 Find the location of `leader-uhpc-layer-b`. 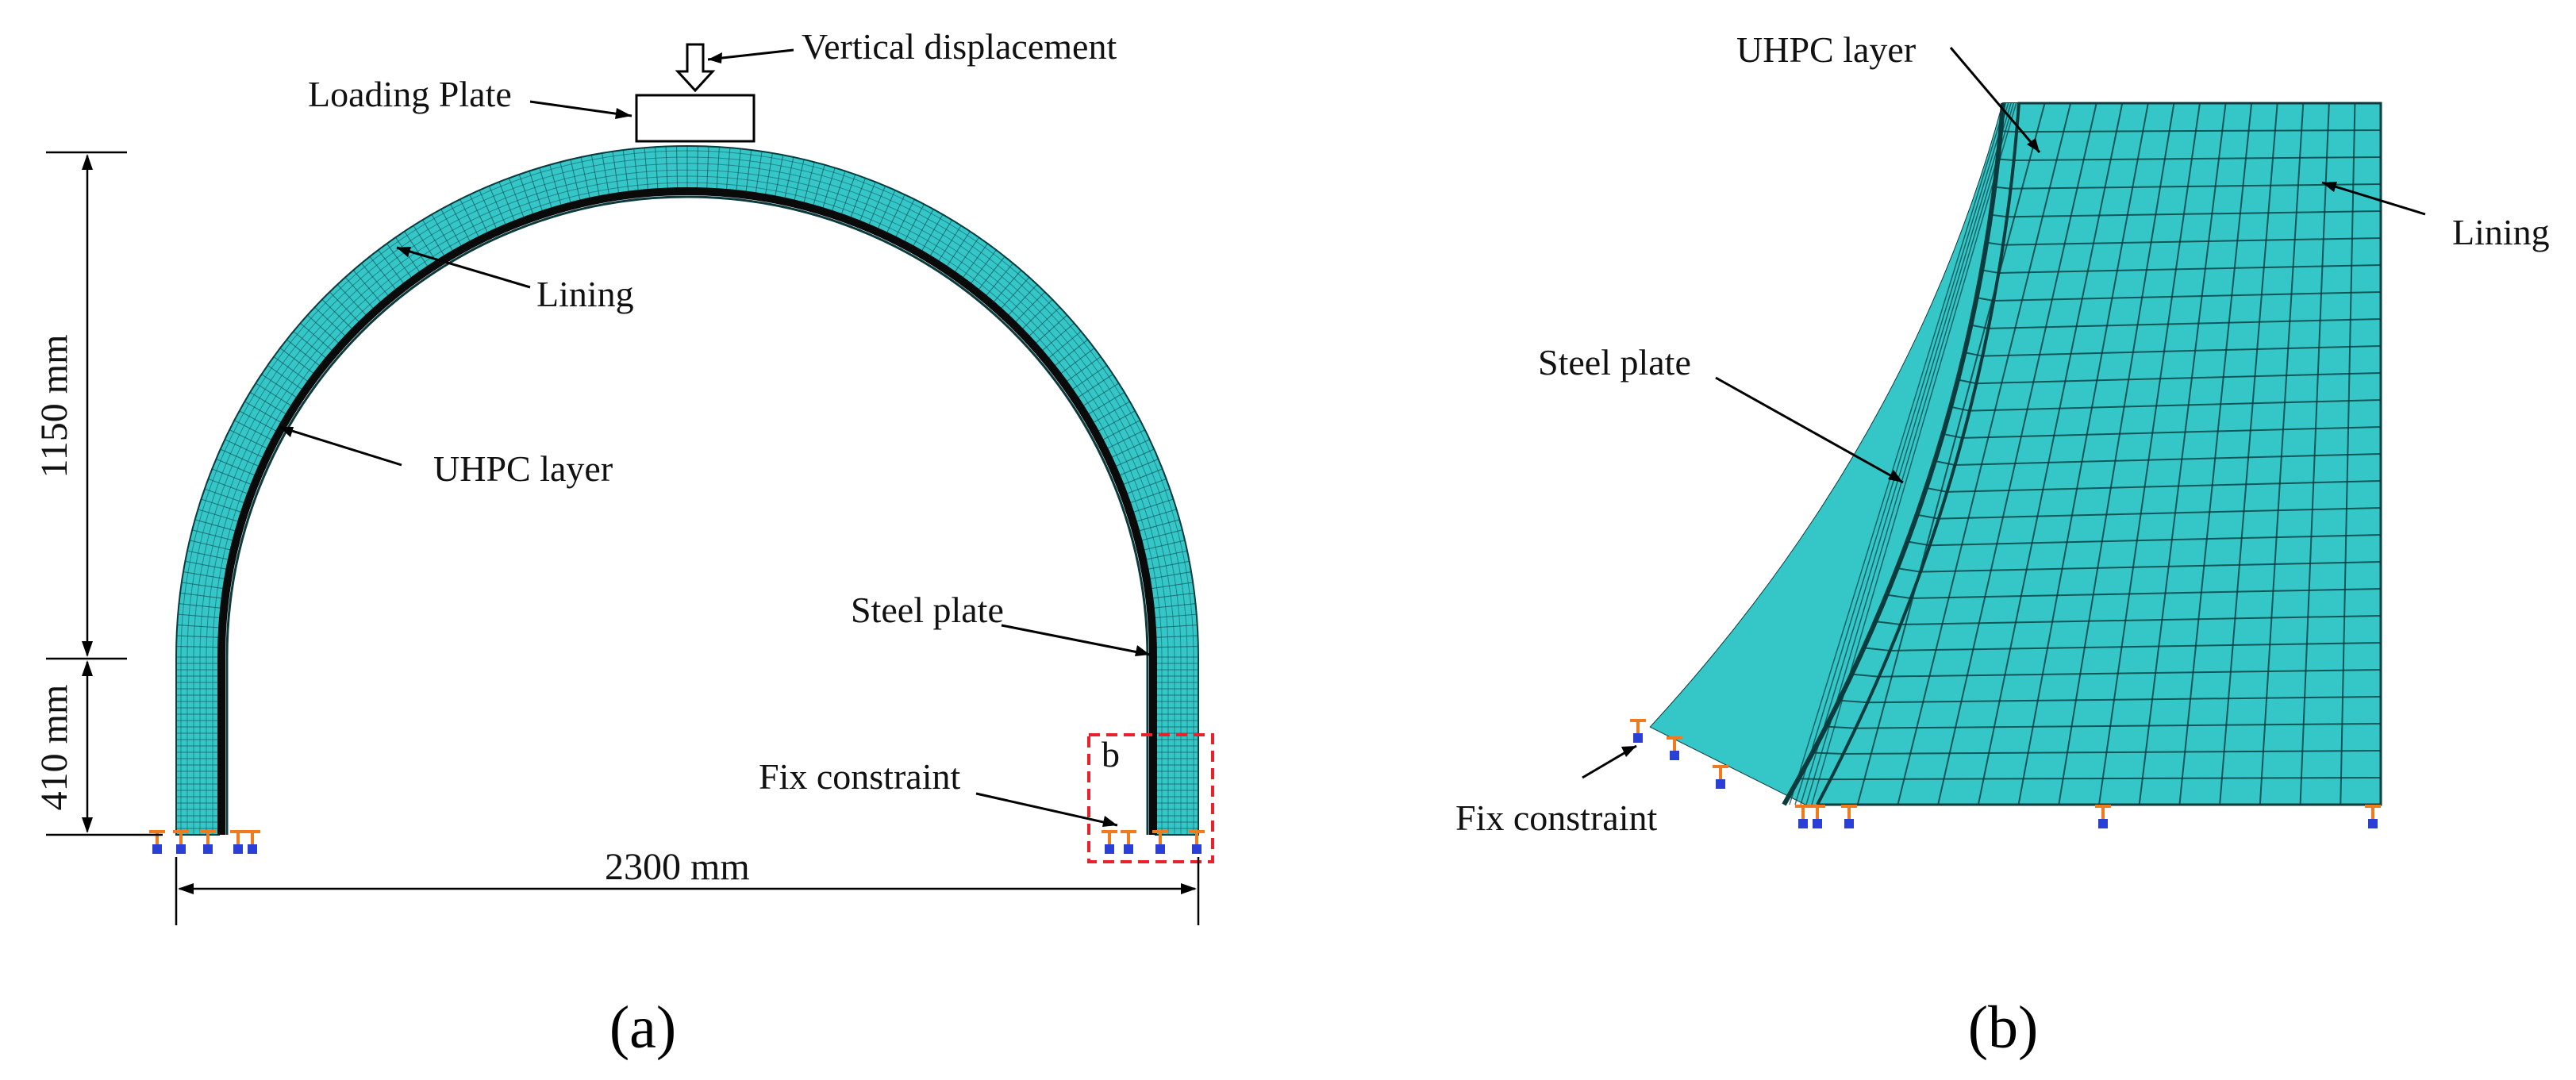

leader-uhpc-layer-b is located at coordinates (1995, 100).